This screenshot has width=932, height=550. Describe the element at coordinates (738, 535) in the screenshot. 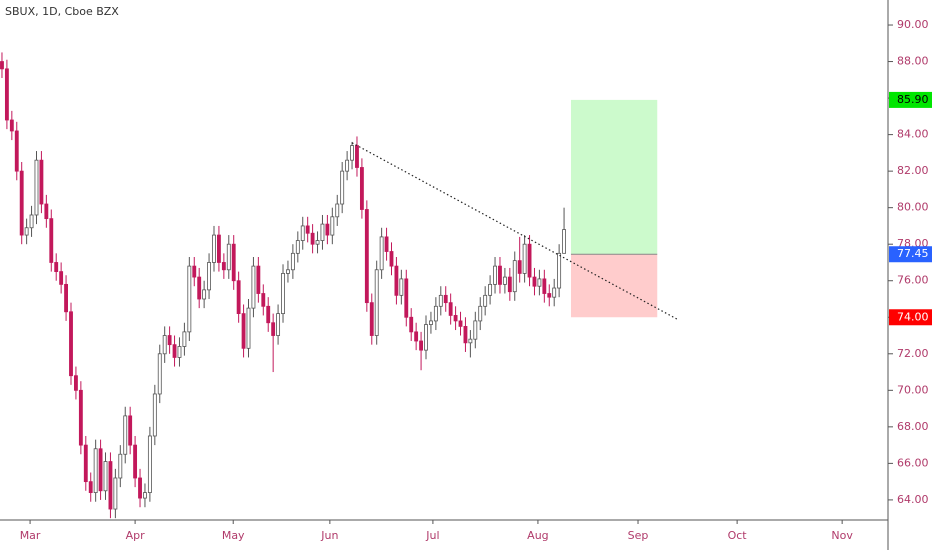

I see `x-tick-label: Oct` at that location.